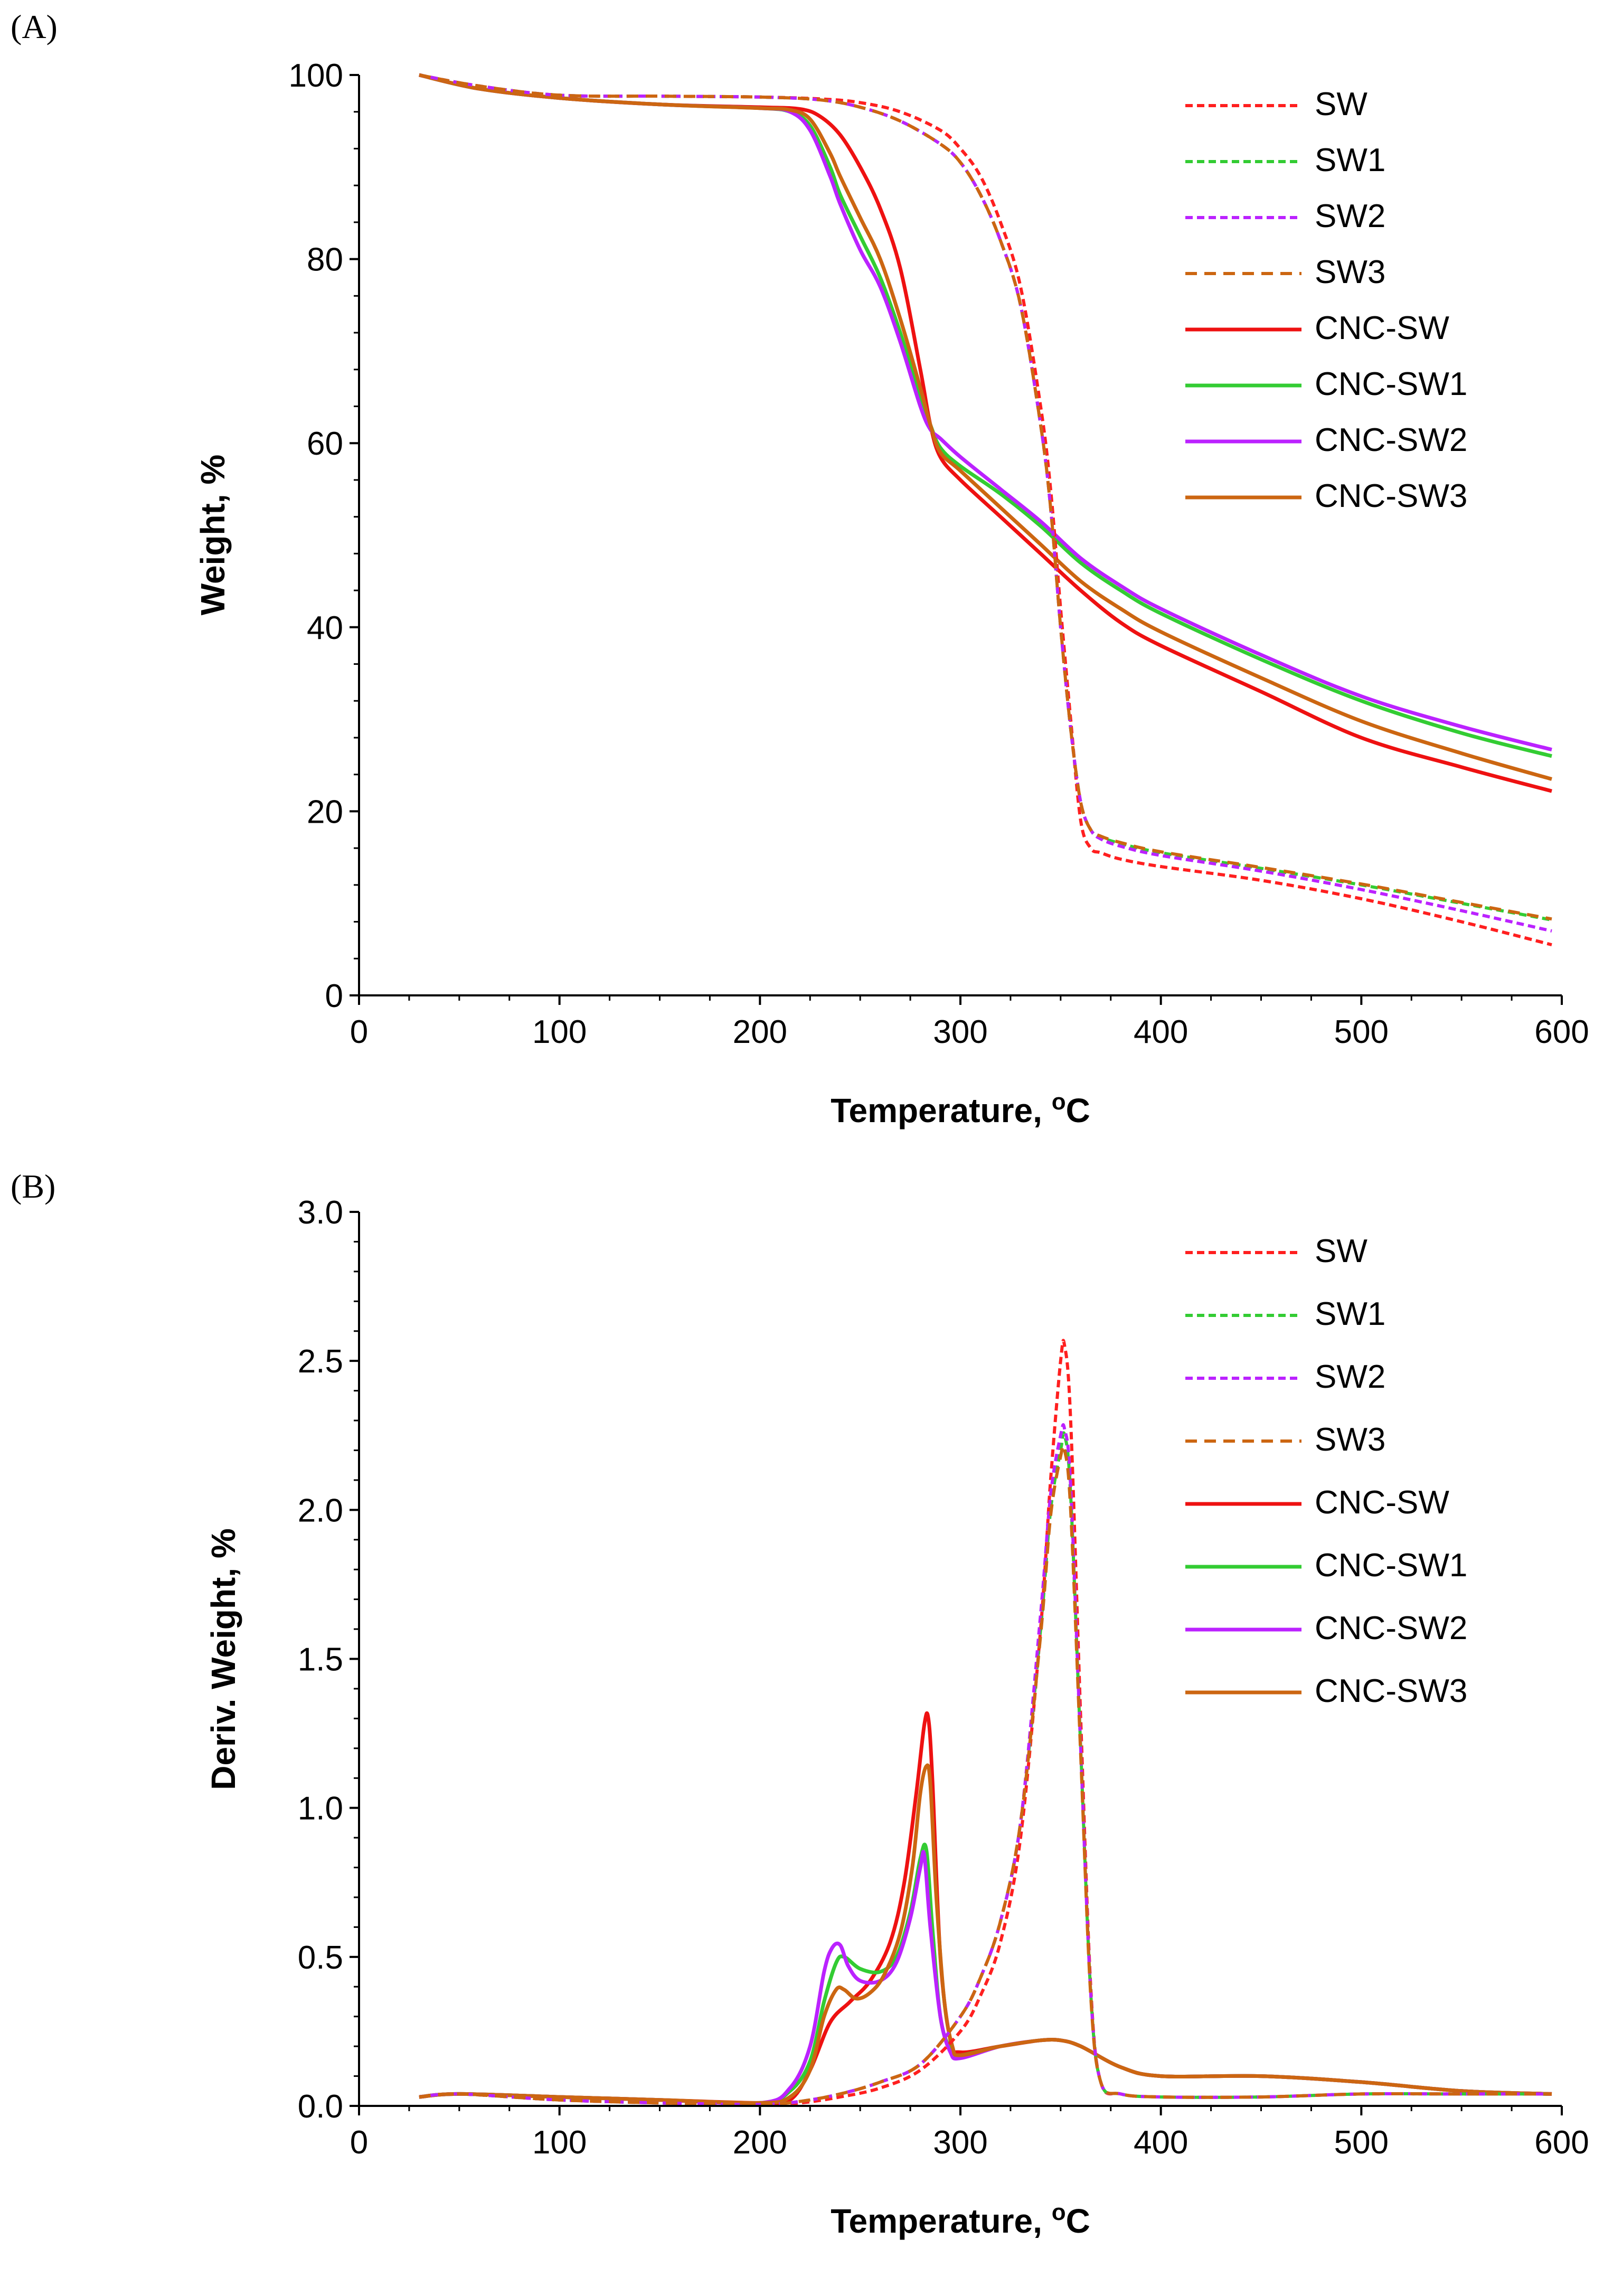  What do you see at coordinates (320, 1510) in the screenshot?
I see `panel-b-y-tick-label: 2.0` at bounding box center [320, 1510].